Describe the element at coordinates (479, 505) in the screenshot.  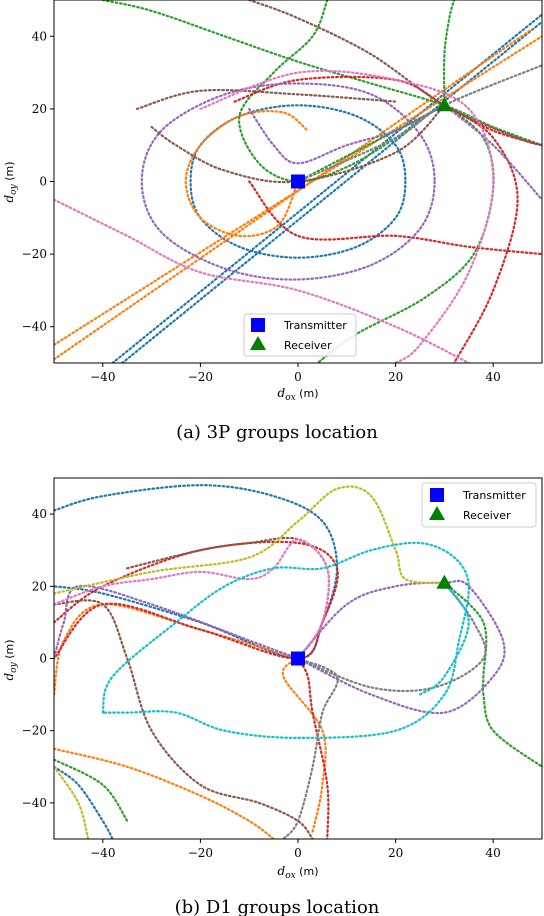
I see `legend-b: Transmitter Receiver` at that location.